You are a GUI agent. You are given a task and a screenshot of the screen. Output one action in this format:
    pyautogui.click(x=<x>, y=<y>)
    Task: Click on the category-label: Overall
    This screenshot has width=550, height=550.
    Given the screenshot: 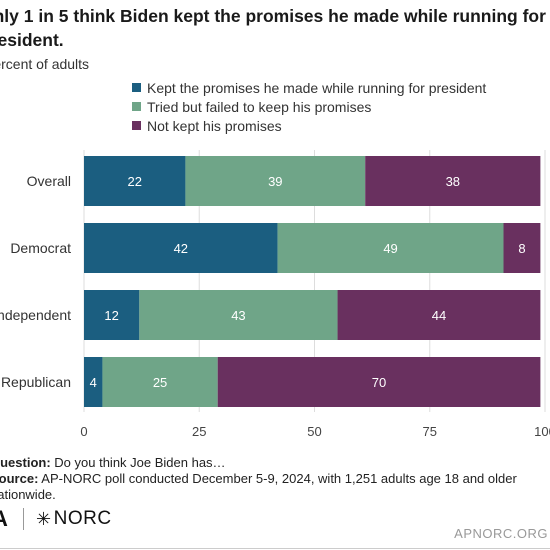 What is the action you would take?
    pyautogui.click(x=49, y=181)
    